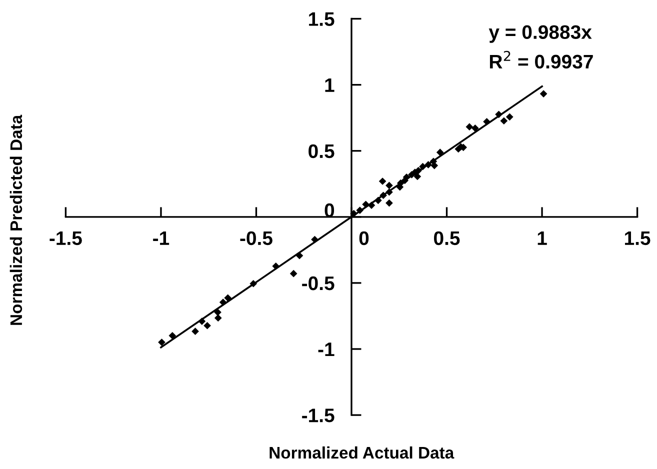 The image size is (657, 469). Describe the element at coordinates (637, 239) in the screenshot. I see `x-tick-label: 1.5` at that location.